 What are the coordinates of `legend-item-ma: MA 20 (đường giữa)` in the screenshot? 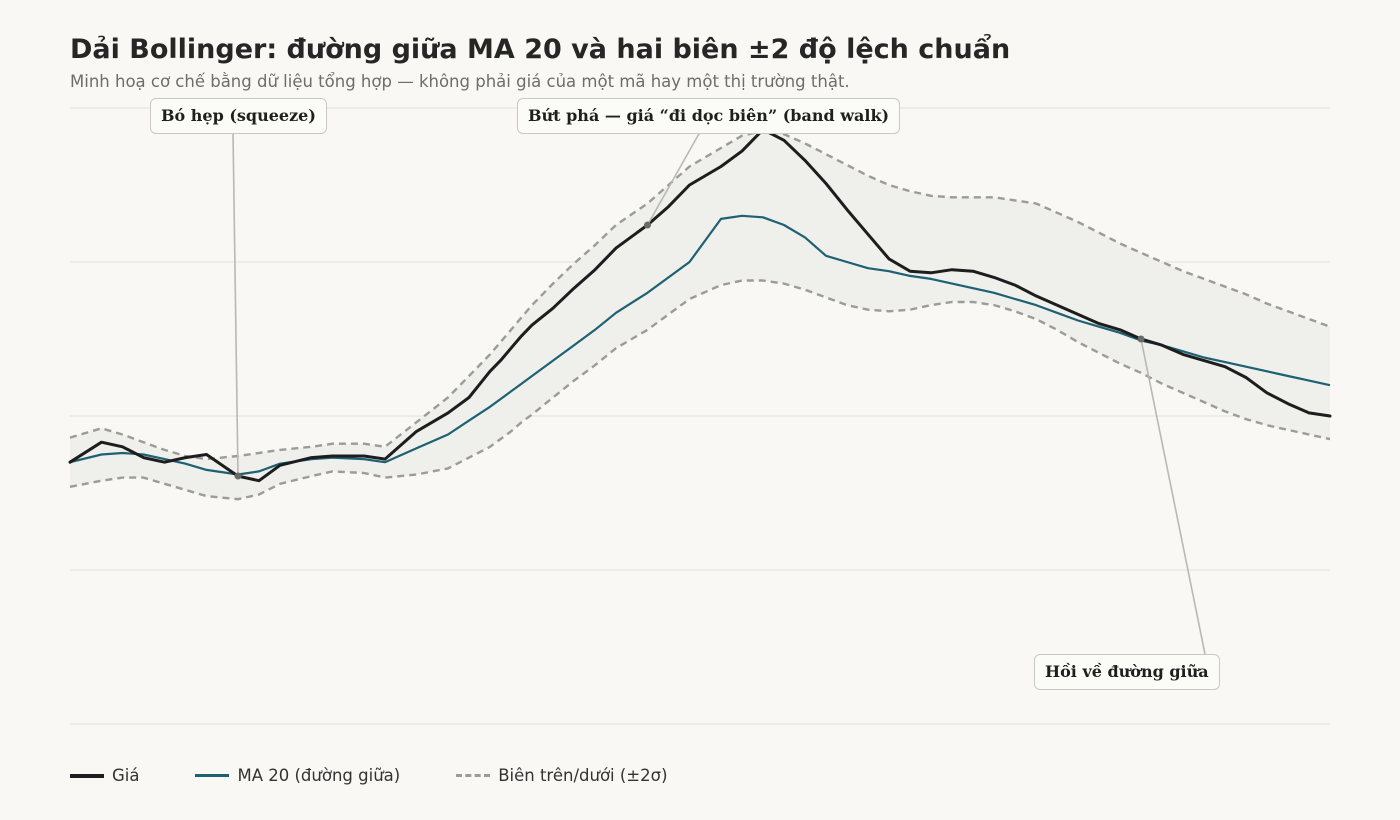 It's located at (297, 775).